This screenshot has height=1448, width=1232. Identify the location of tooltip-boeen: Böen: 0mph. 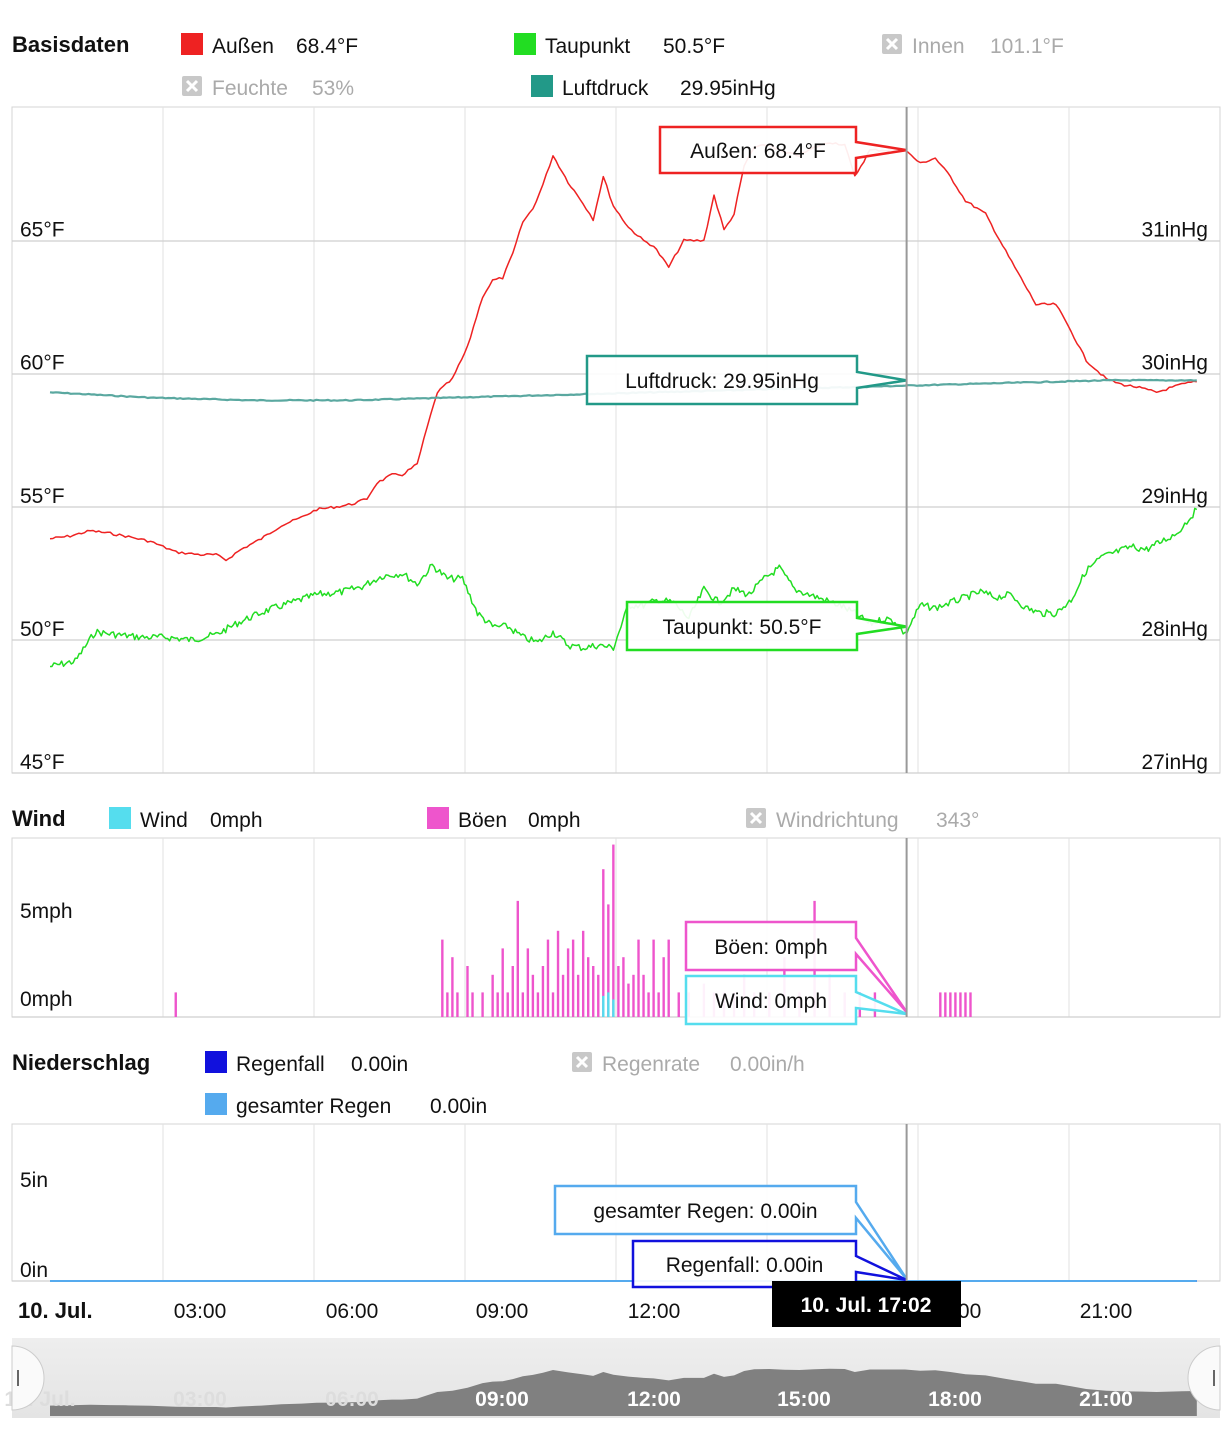
(796, 966).